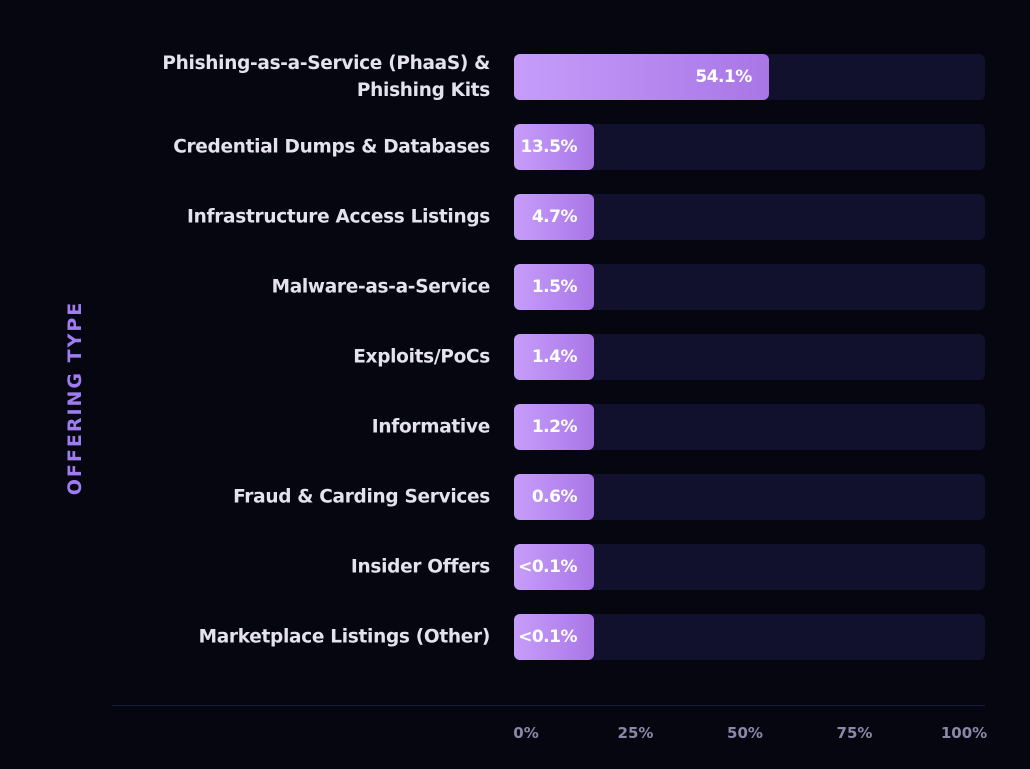  I want to click on x-tick-label: 75%, so click(854, 733).